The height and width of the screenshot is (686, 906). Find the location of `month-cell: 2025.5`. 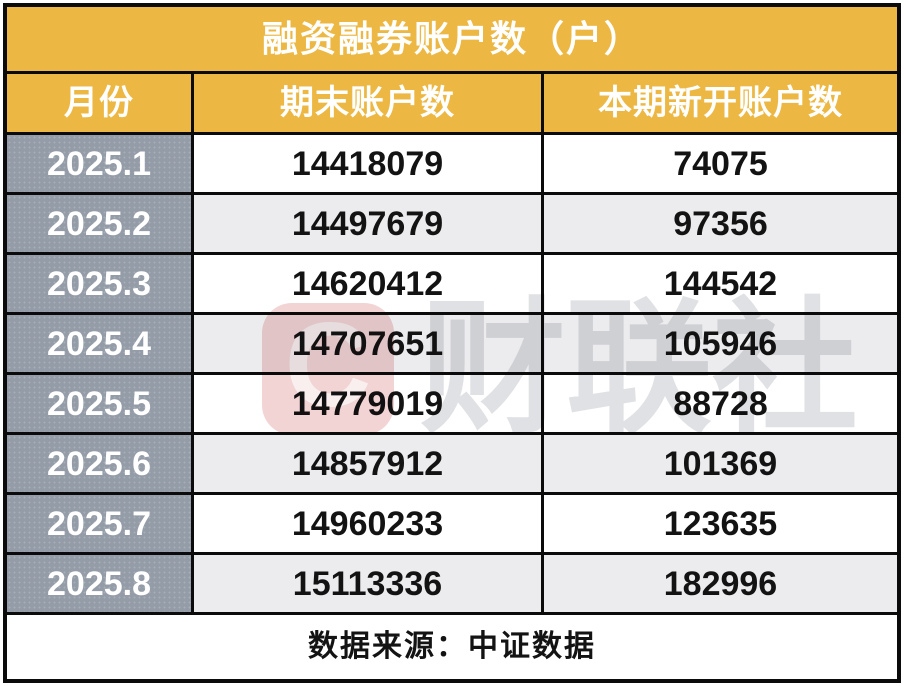

month-cell: 2025.5 is located at coordinates (99, 403).